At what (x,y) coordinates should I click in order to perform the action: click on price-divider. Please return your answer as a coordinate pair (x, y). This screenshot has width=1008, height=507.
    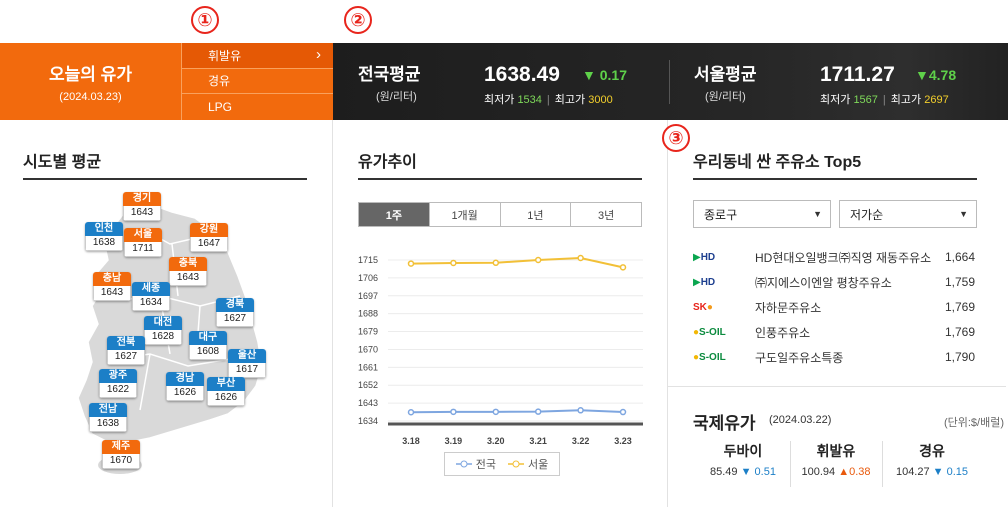
    Looking at the image, I should click on (669, 82).